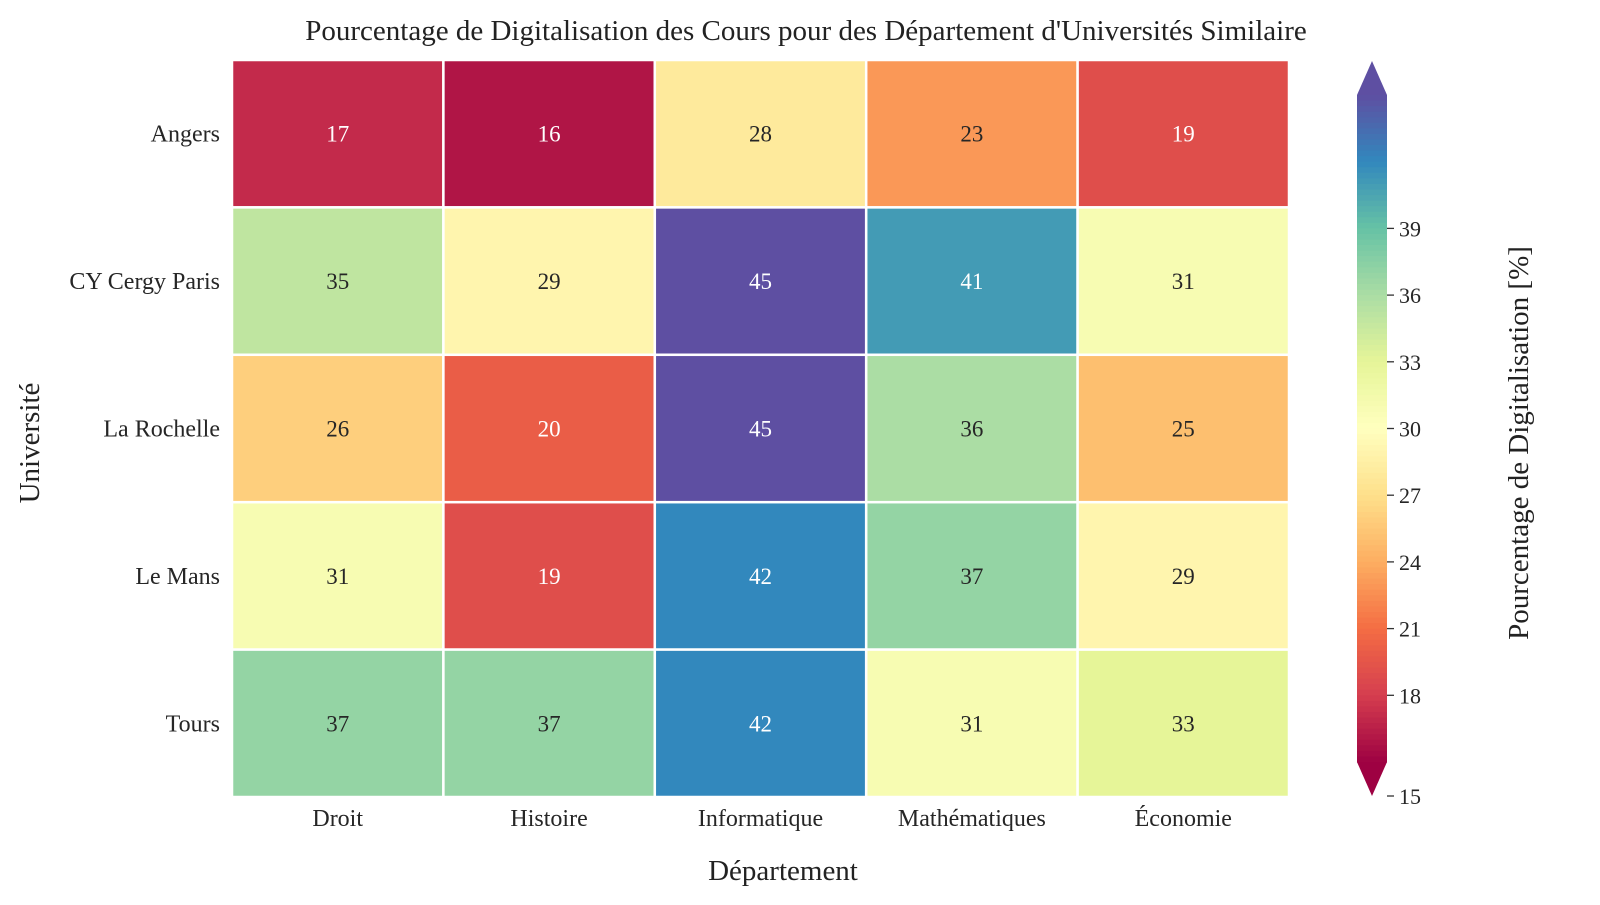  What do you see at coordinates (783, 871) in the screenshot?
I see `x-axis-label: Département` at bounding box center [783, 871].